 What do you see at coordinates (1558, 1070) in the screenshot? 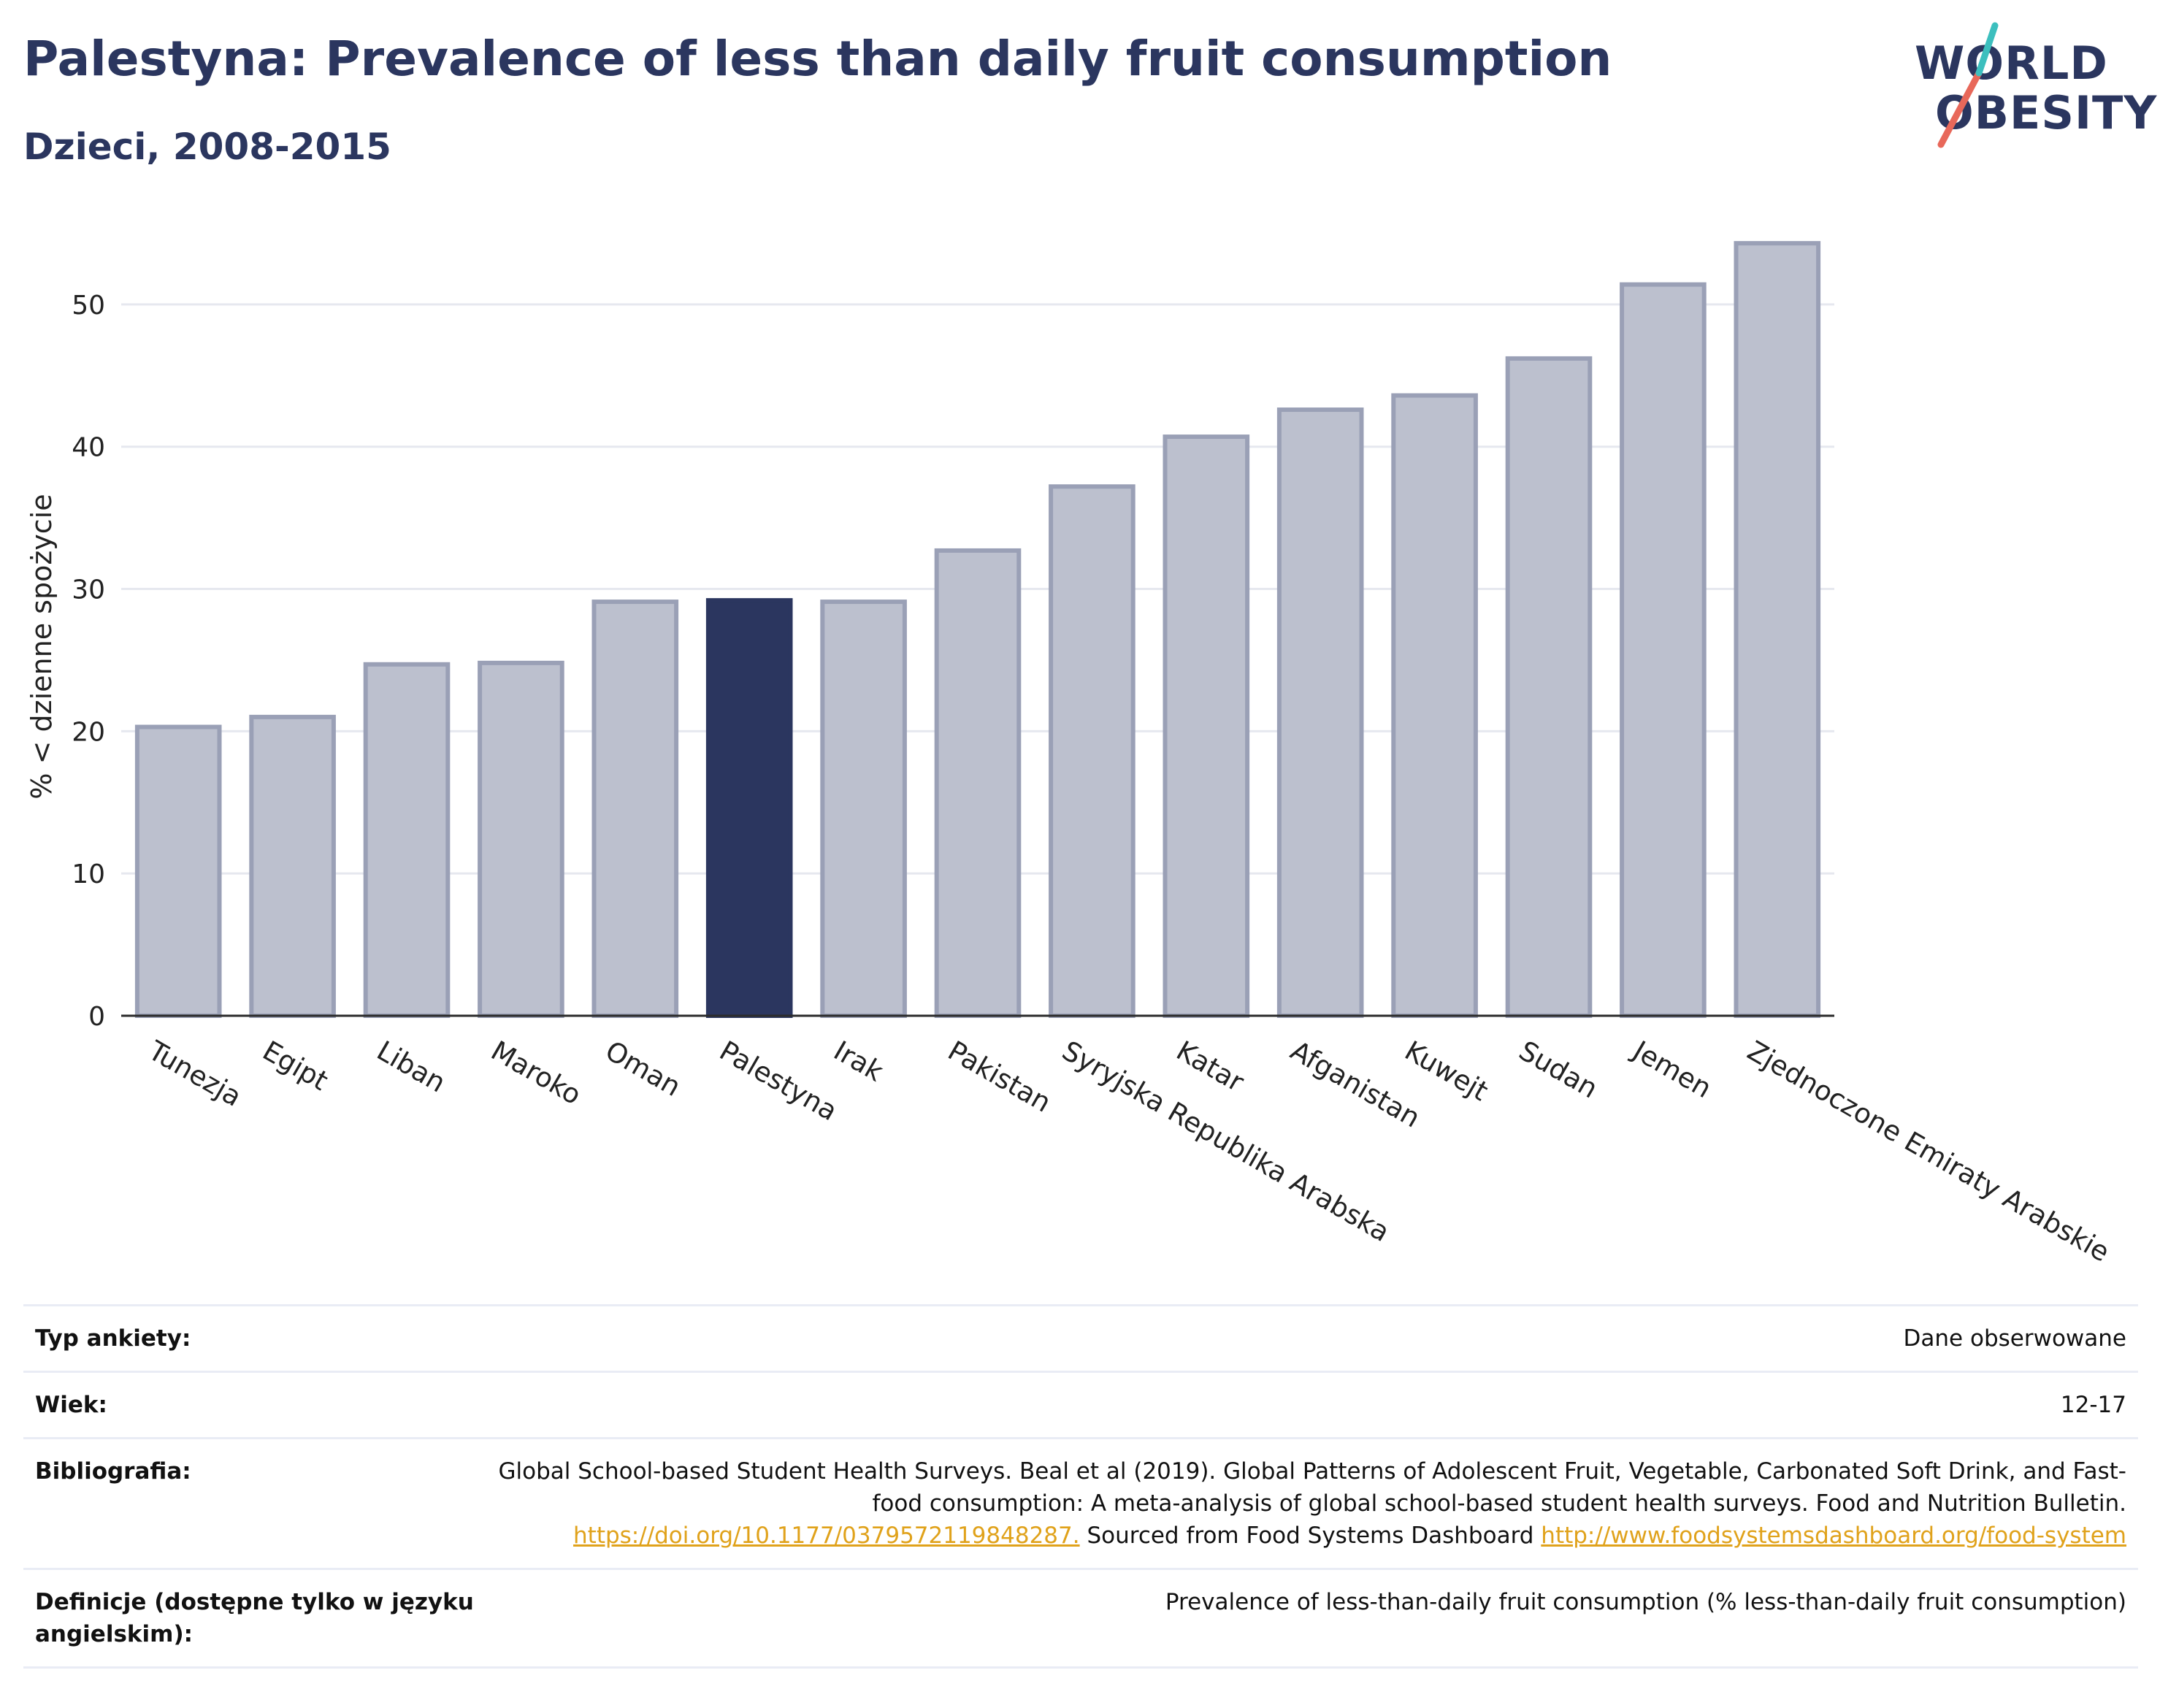
I see `x-tick-label: Sudan` at bounding box center [1558, 1070].